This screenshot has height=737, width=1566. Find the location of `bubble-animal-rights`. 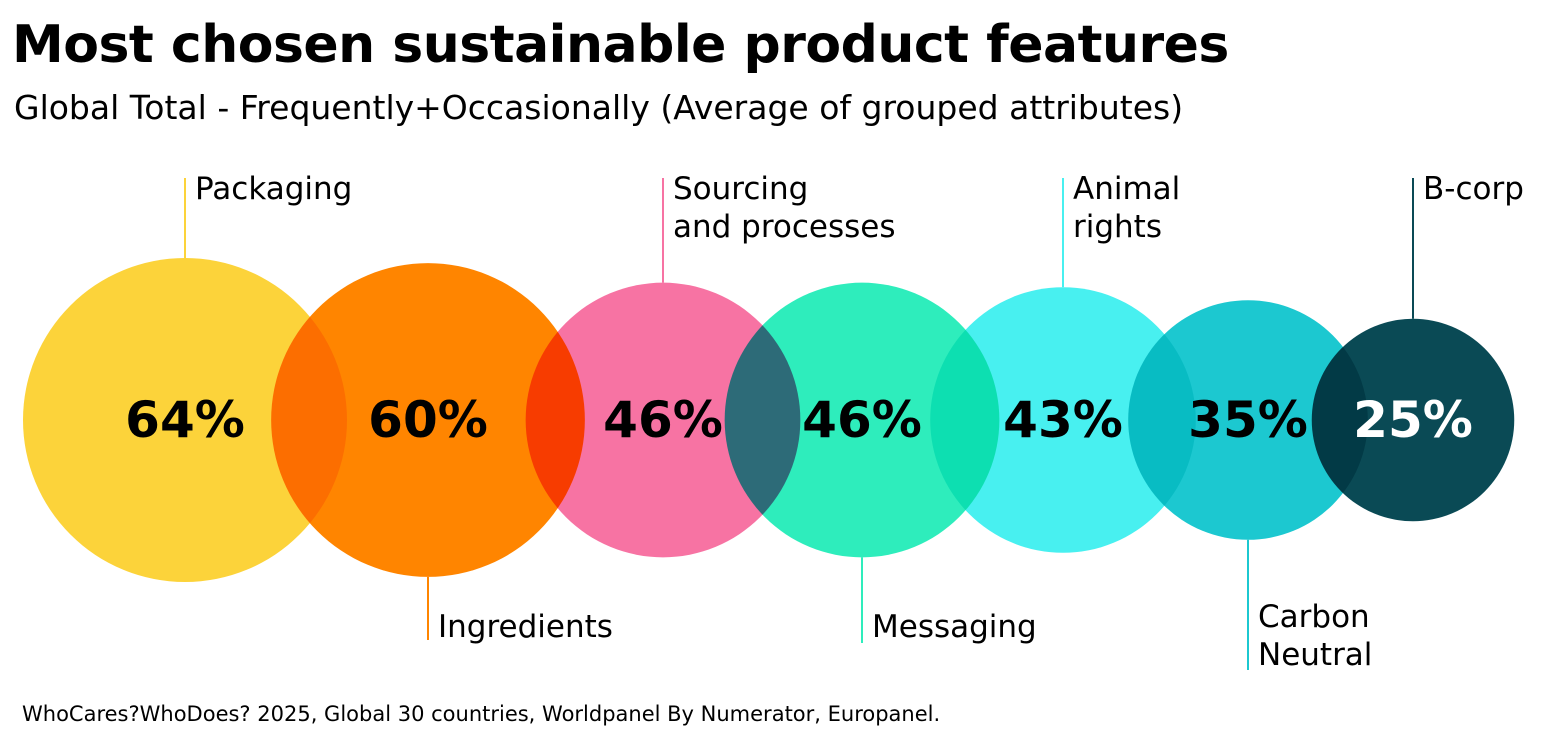

bubble-animal-rights is located at coordinates (1063, 420).